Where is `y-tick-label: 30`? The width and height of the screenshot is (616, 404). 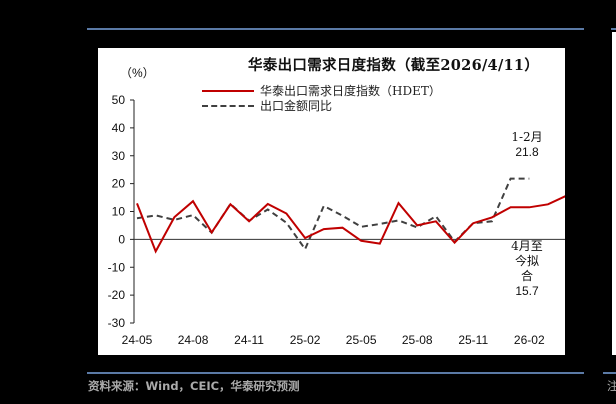 y-tick-label: 30 is located at coordinates (119, 156).